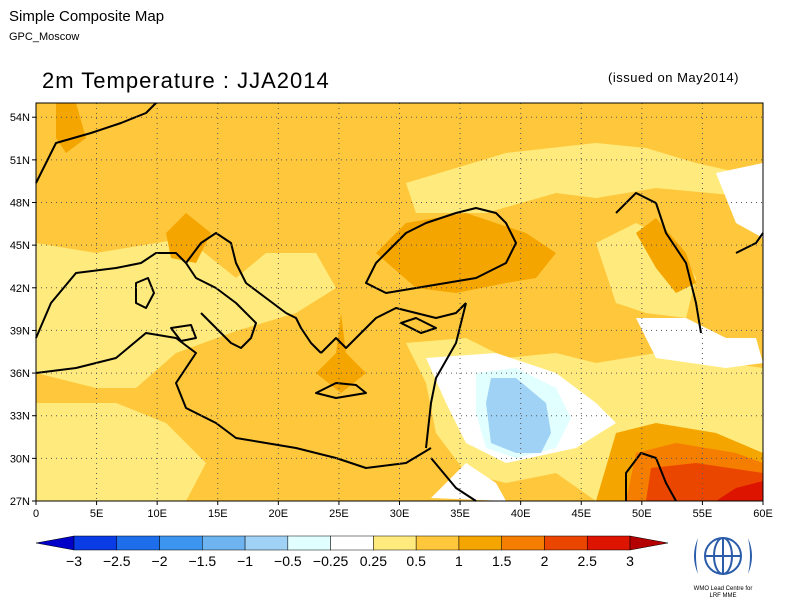 This screenshot has width=800, height=600. What do you see at coordinates (468, 482) in the screenshot?
I see `field-neutral-sinai` at bounding box center [468, 482].